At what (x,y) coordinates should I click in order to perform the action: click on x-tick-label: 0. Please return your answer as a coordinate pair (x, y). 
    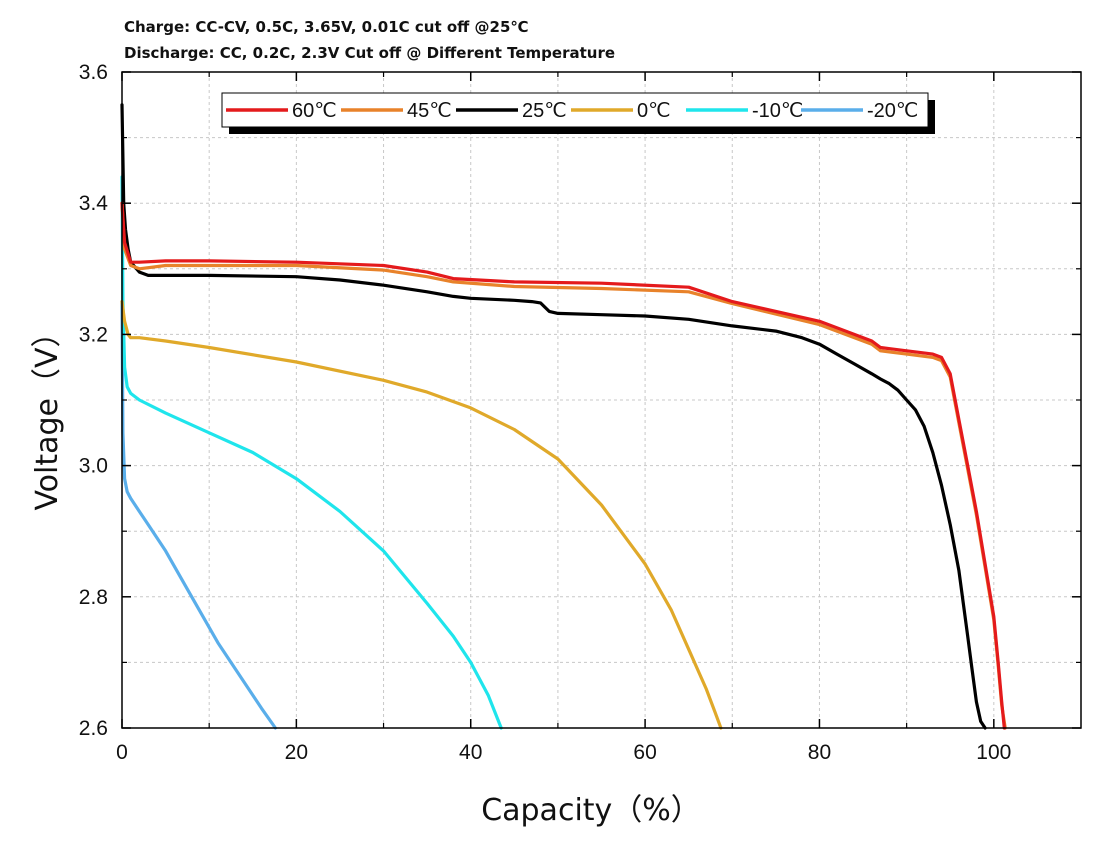
    Looking at the image, I should click on (122, 752).